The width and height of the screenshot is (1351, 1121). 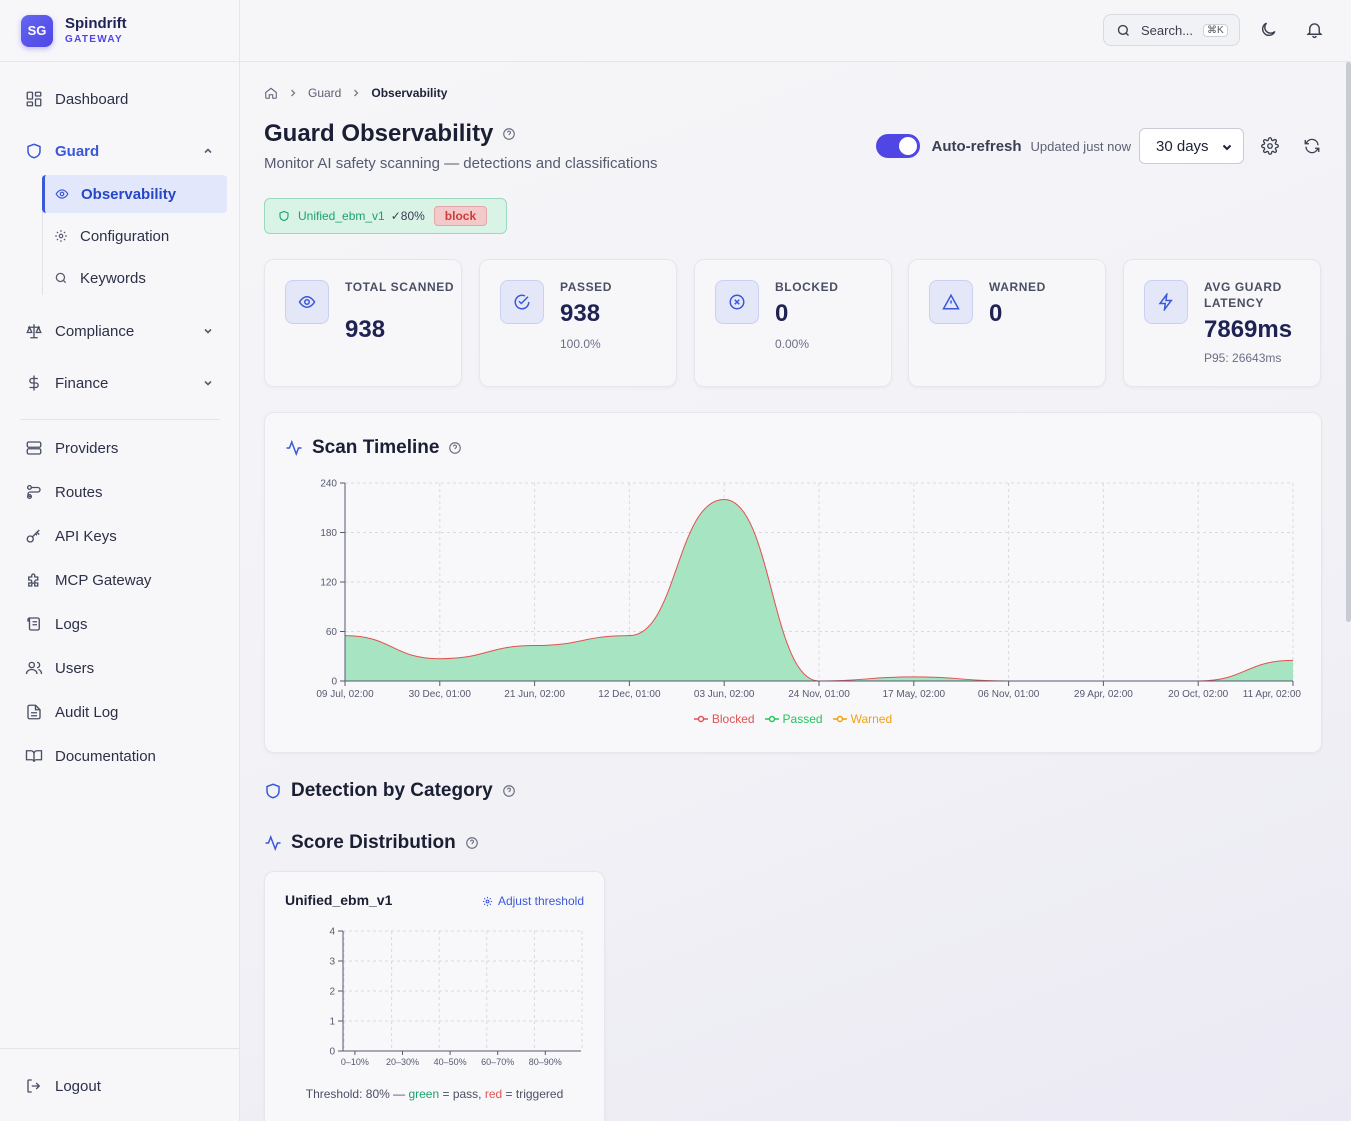 I want to click on time-range-select: 30 days, so click(x=1191, y=146).